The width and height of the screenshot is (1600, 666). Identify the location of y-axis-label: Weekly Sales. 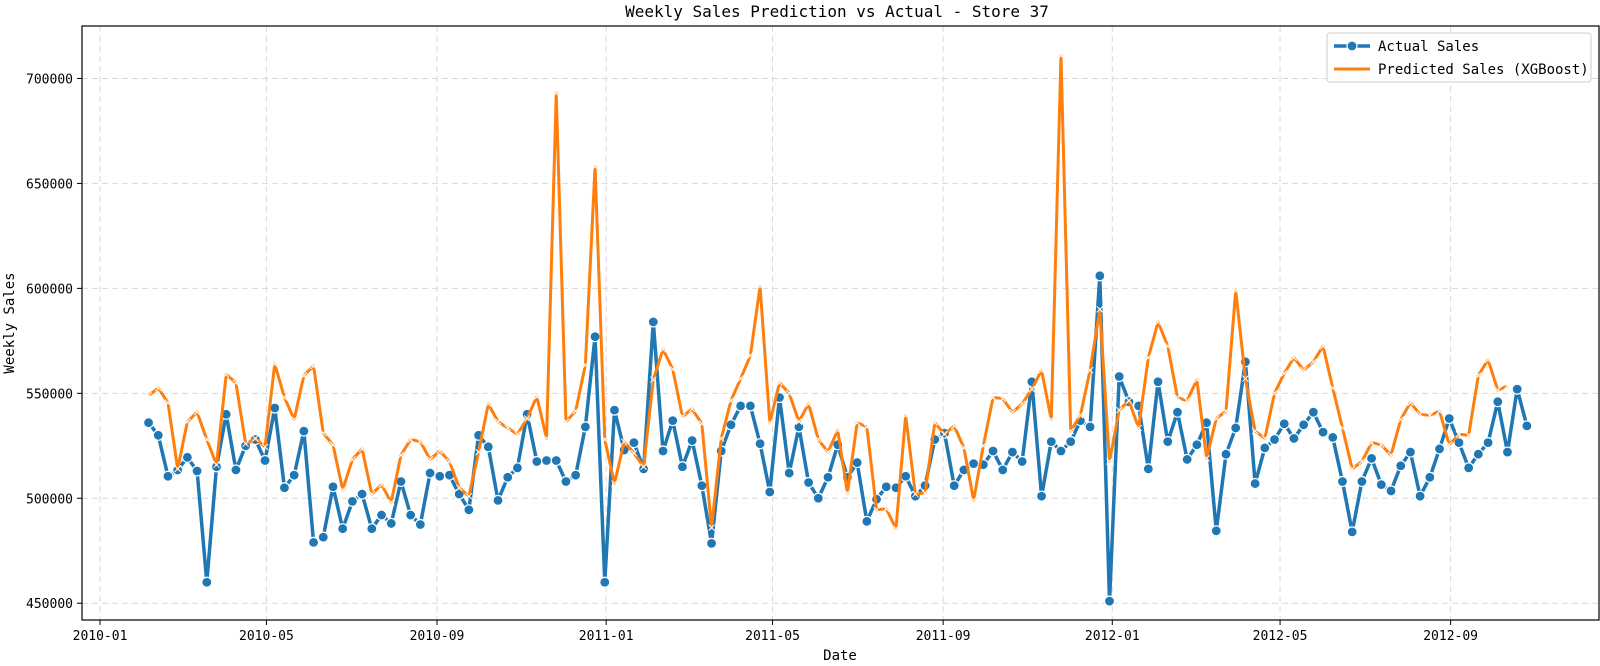
(10, 322).